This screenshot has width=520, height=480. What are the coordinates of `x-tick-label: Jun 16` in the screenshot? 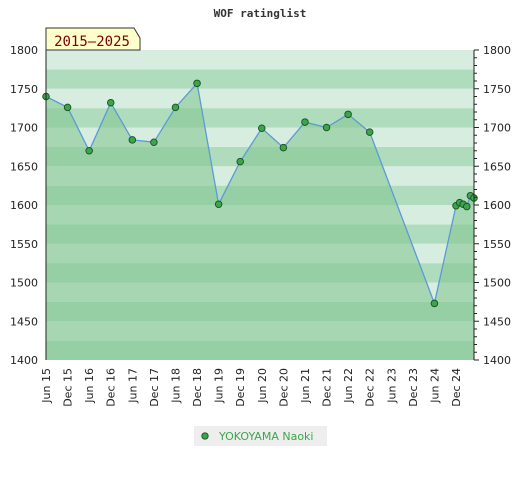 It's located at (89, 386).